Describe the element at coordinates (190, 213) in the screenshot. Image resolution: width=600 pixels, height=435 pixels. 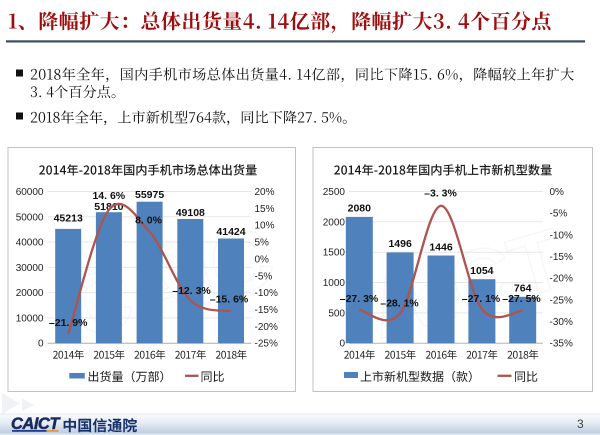
I see `svg-text: 49108` at that location.